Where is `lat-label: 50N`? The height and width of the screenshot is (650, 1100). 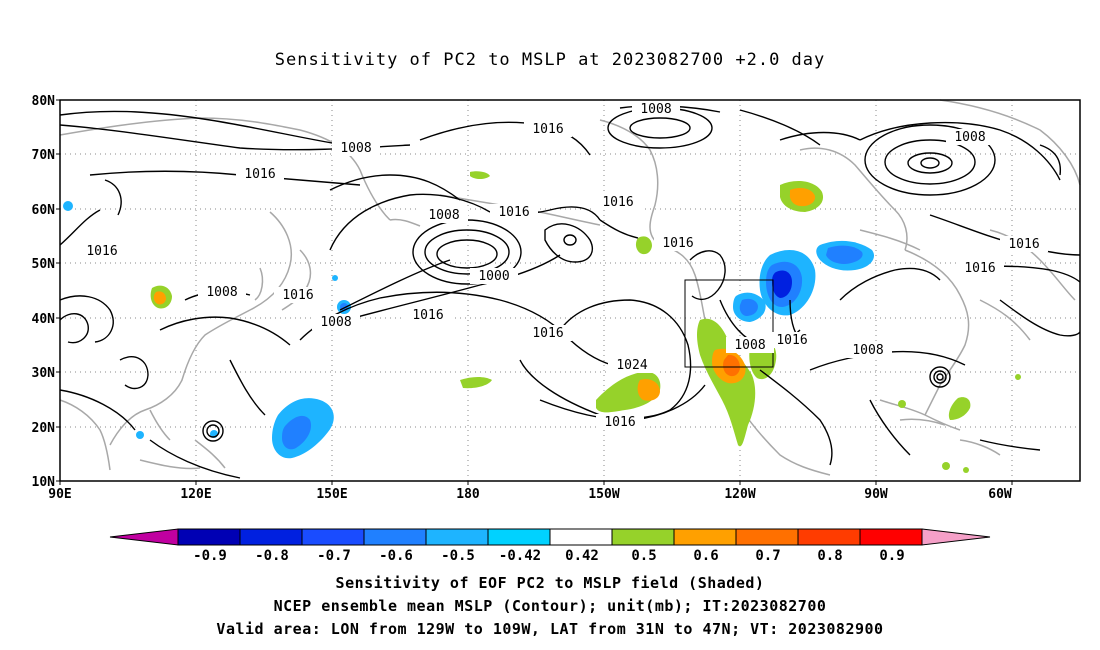
lat-label: 50N is located at coordinates (44, 264).